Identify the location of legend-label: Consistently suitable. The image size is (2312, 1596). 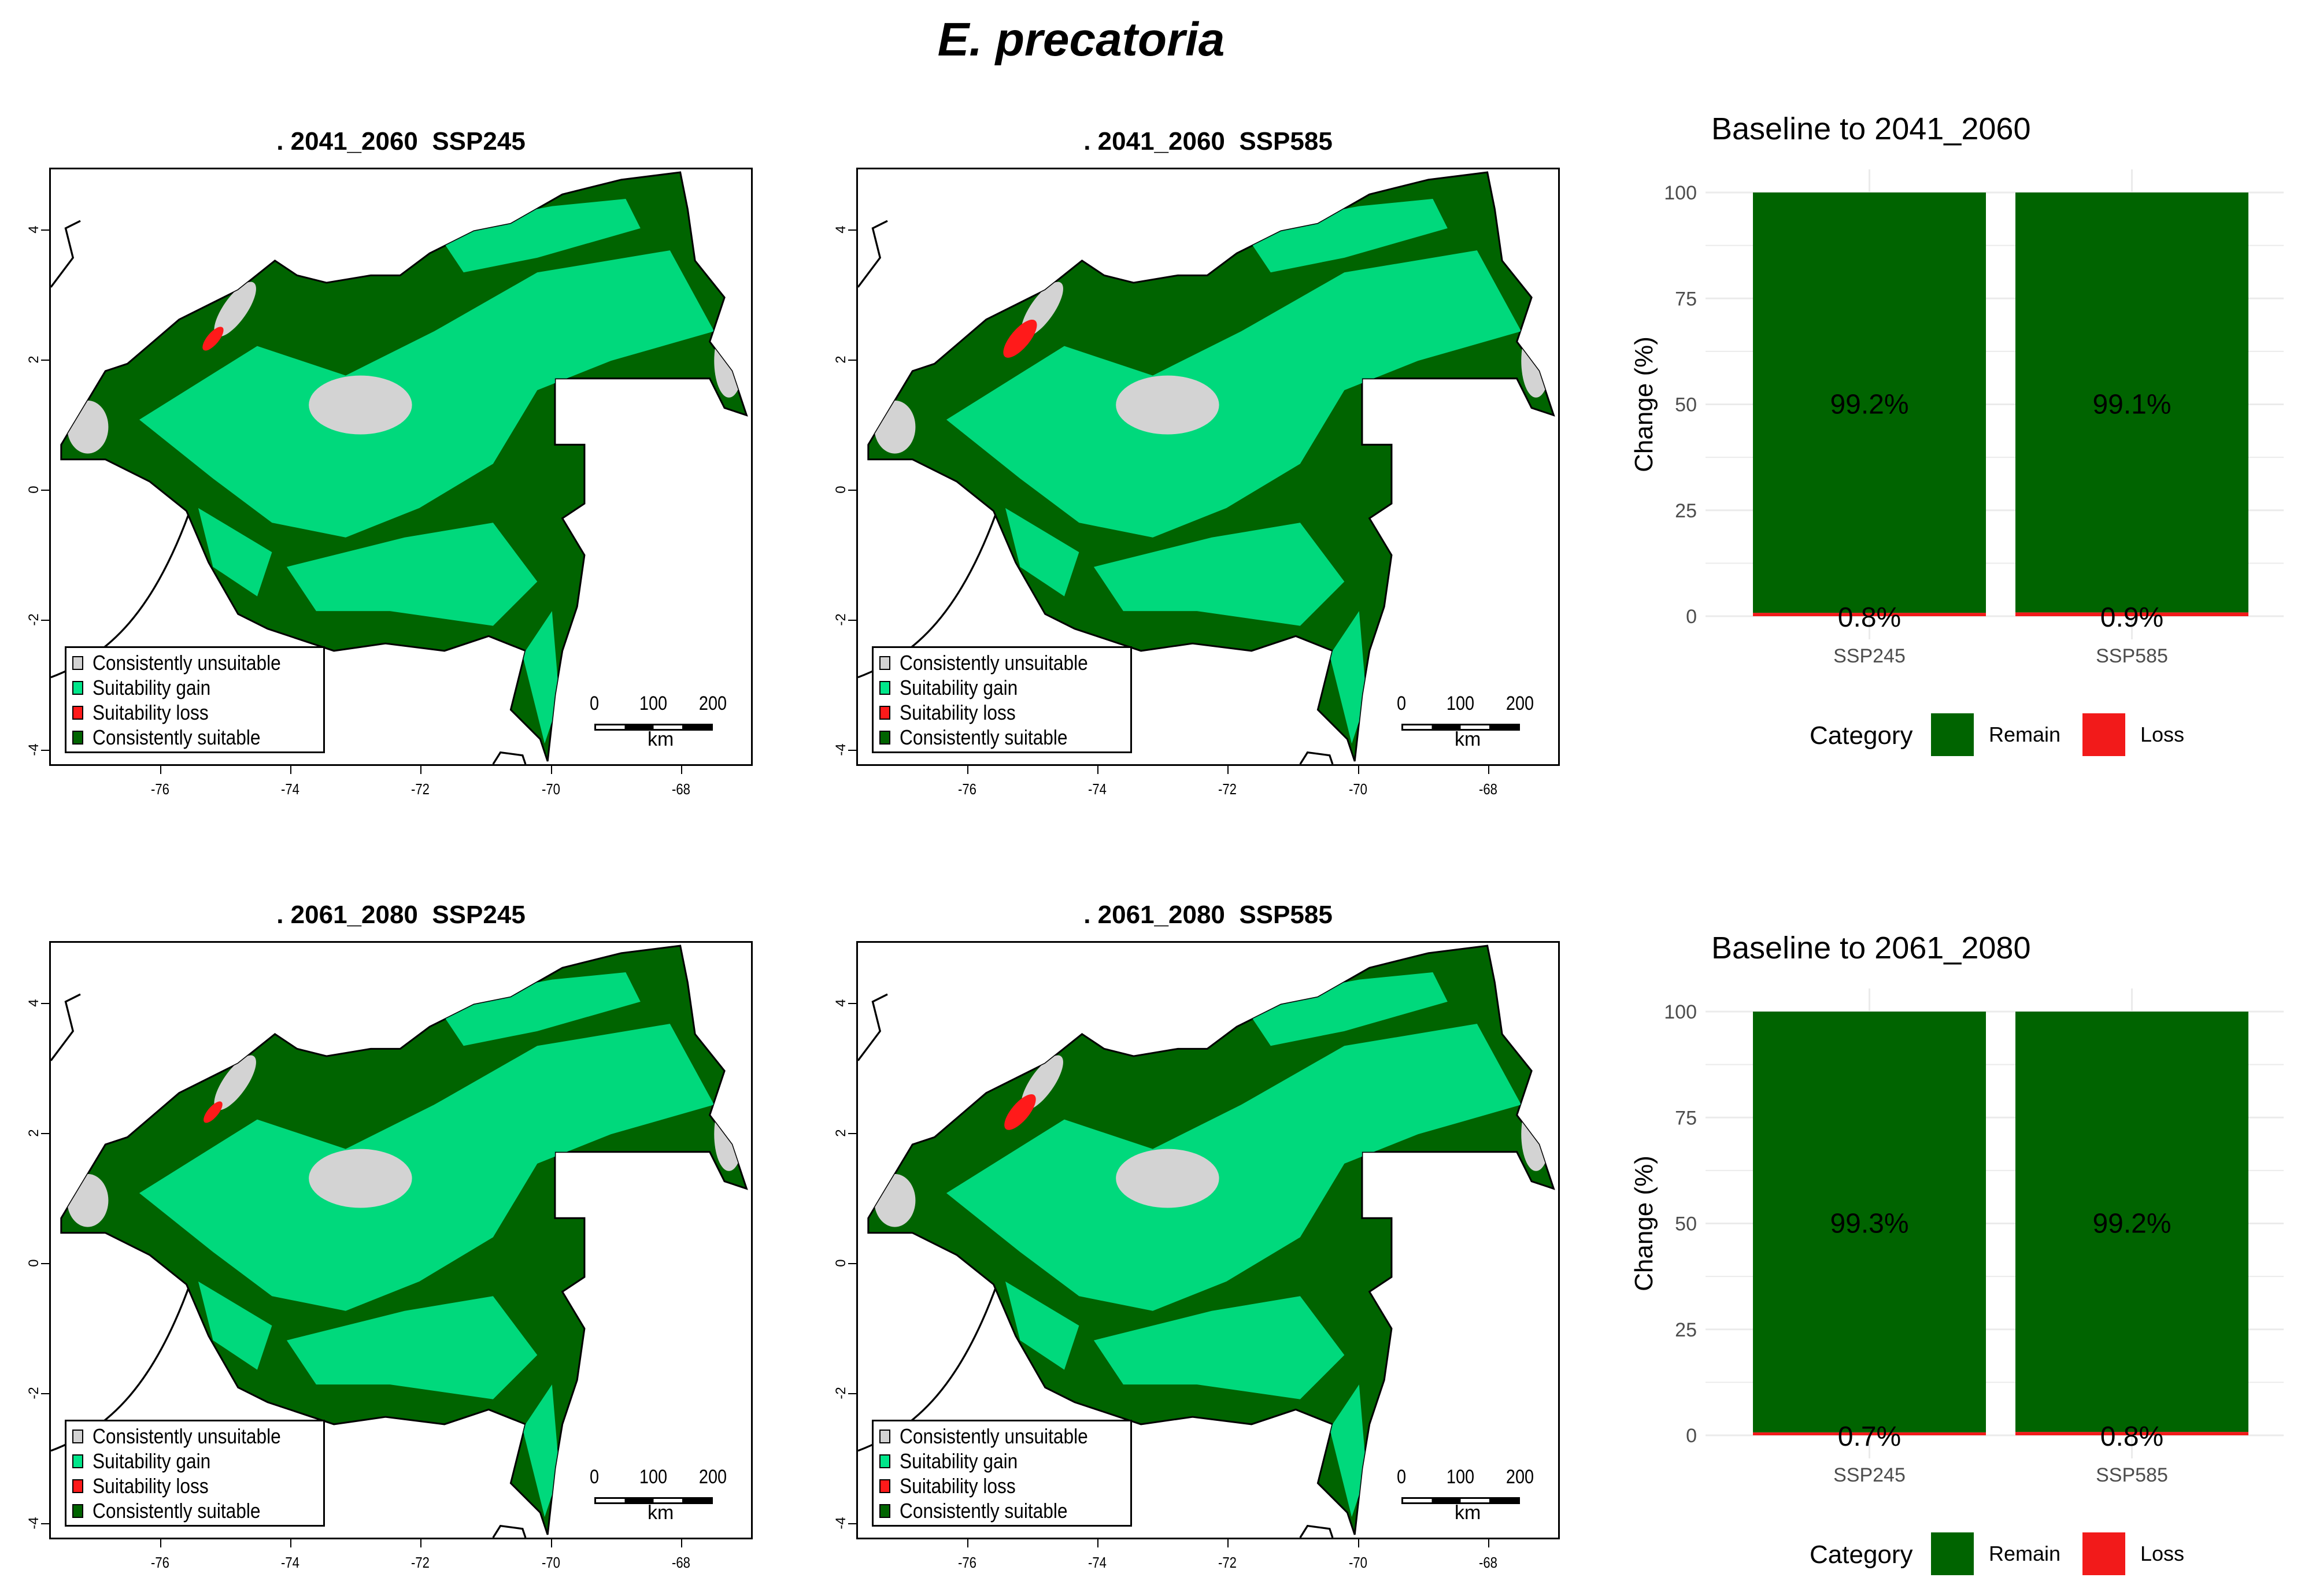
(984, 737).